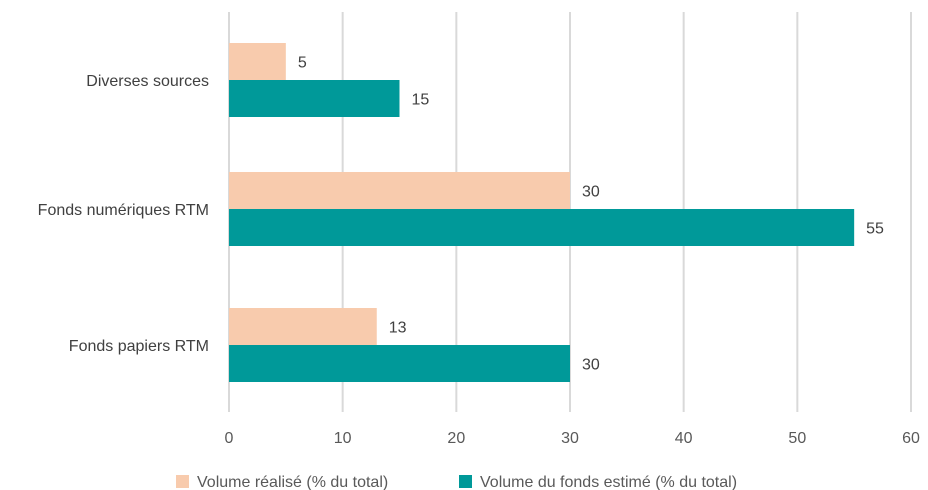 The width and height of the screenshot is (928, 490). What do you see at coordinates (608, 482) in the screenshot?
I see `legend-label: Volume du fonds estimé (% du total)` at bounding box center [608, 482].